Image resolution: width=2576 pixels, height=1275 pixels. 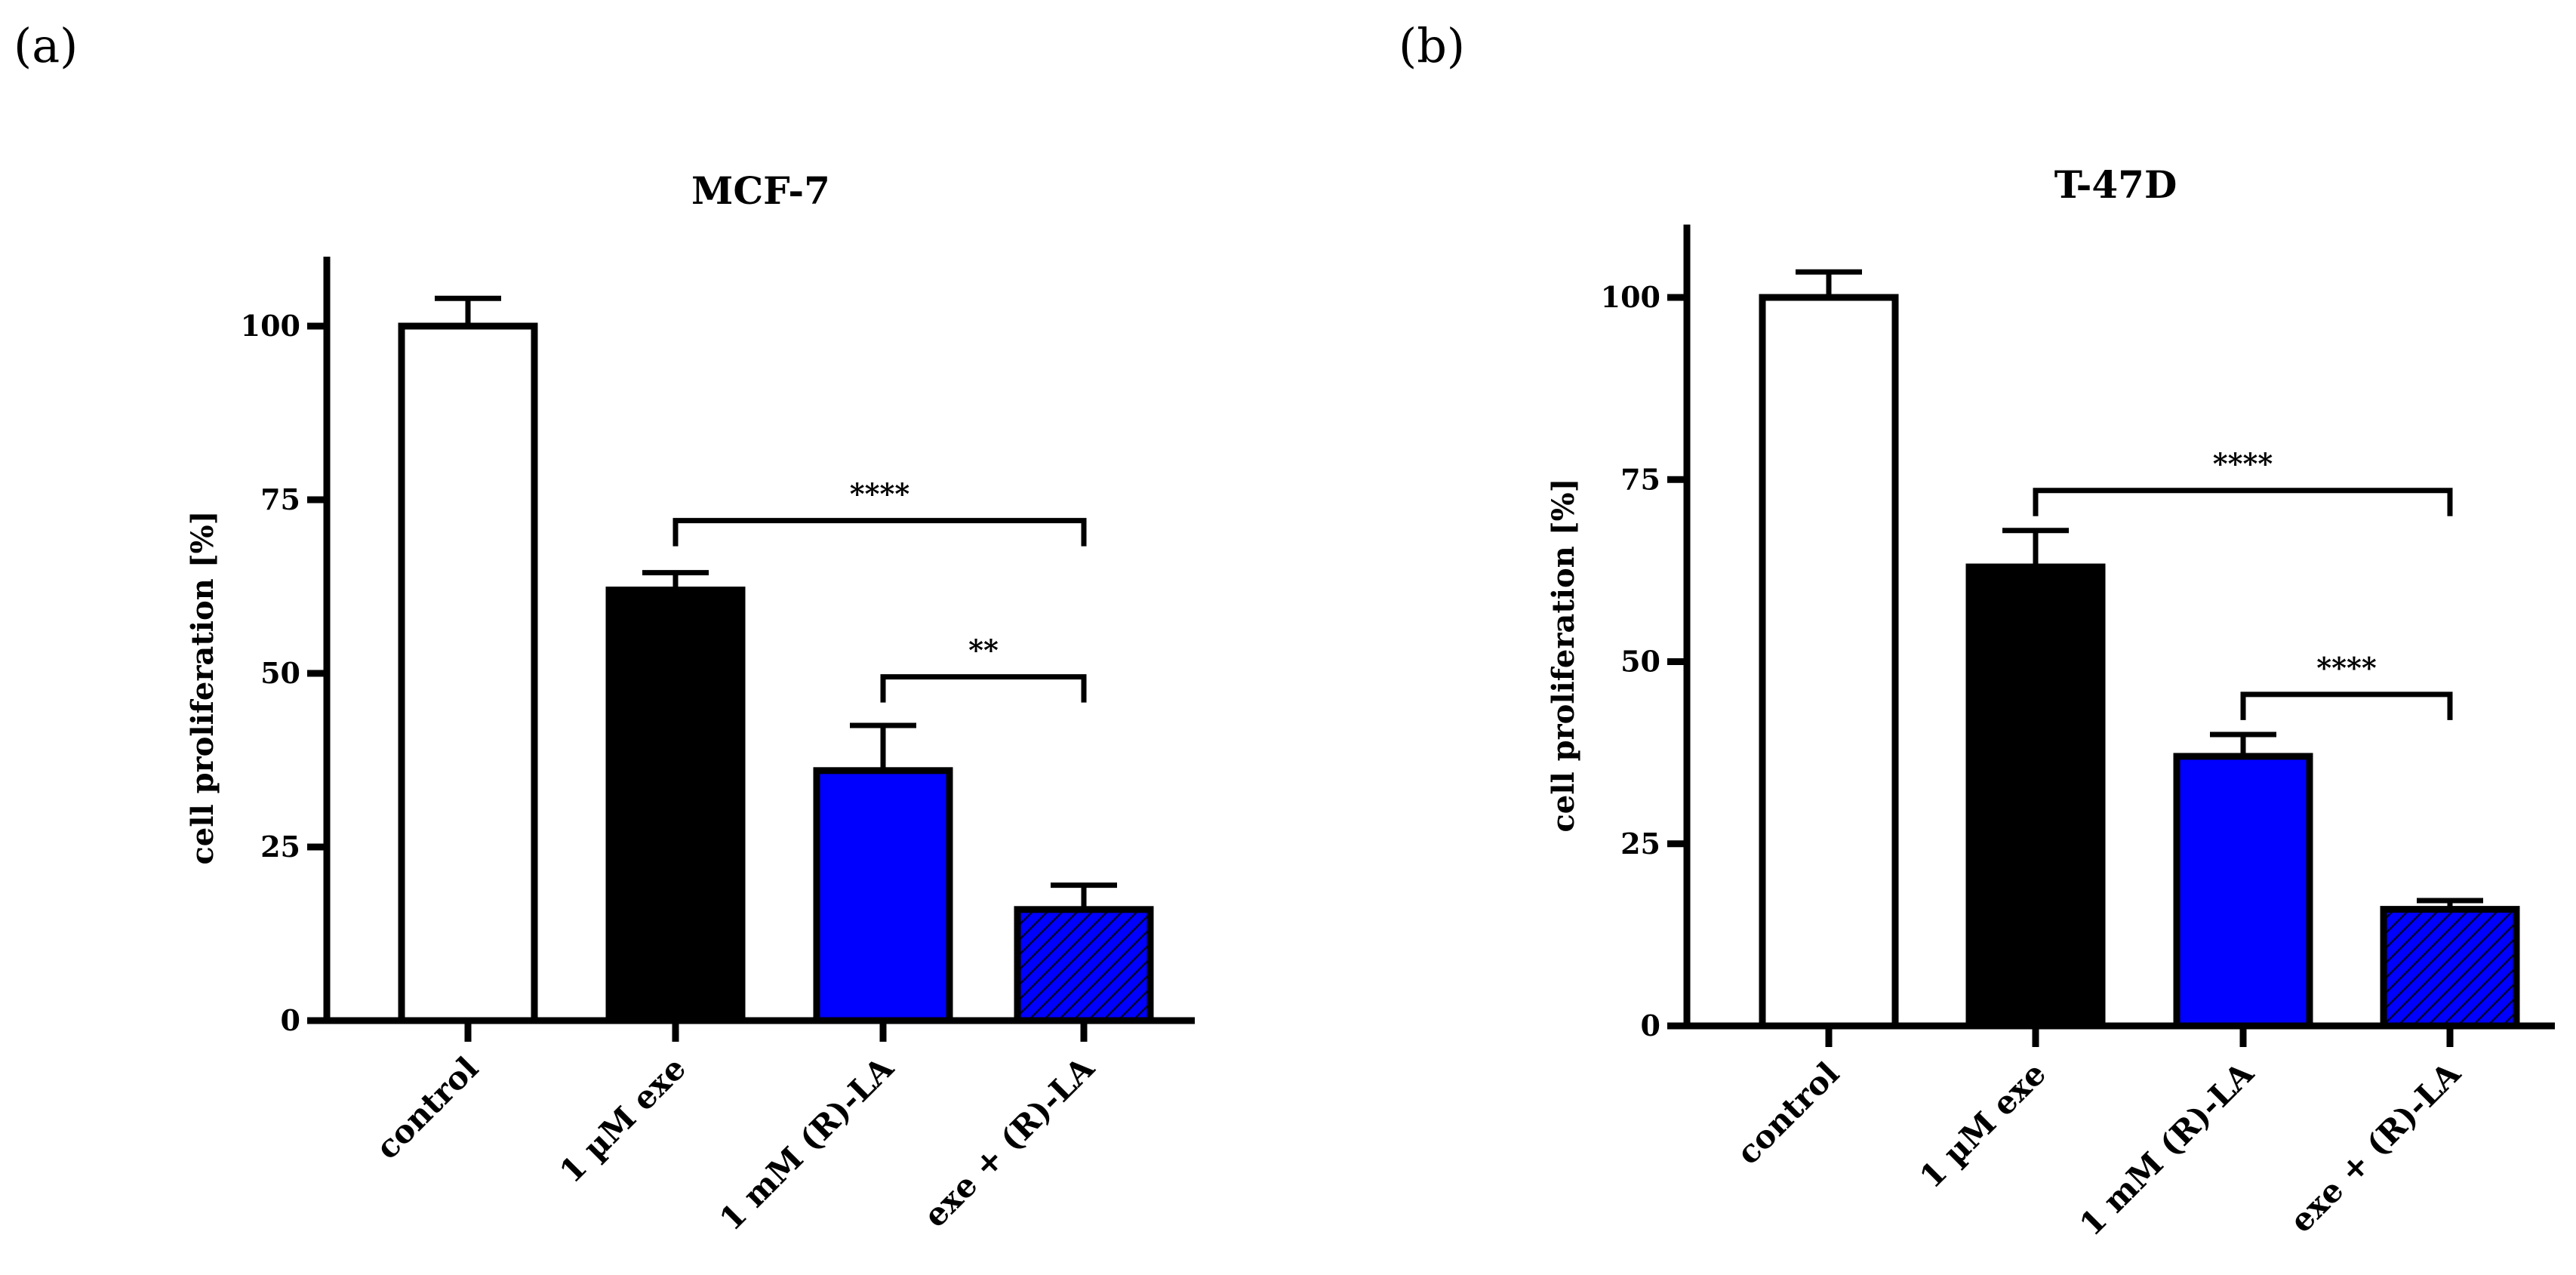 What do you see at coordinates (983, 650) in the screenshot?
I see `significance-label-mcf7-1: **` at bounding box center [983, 650].